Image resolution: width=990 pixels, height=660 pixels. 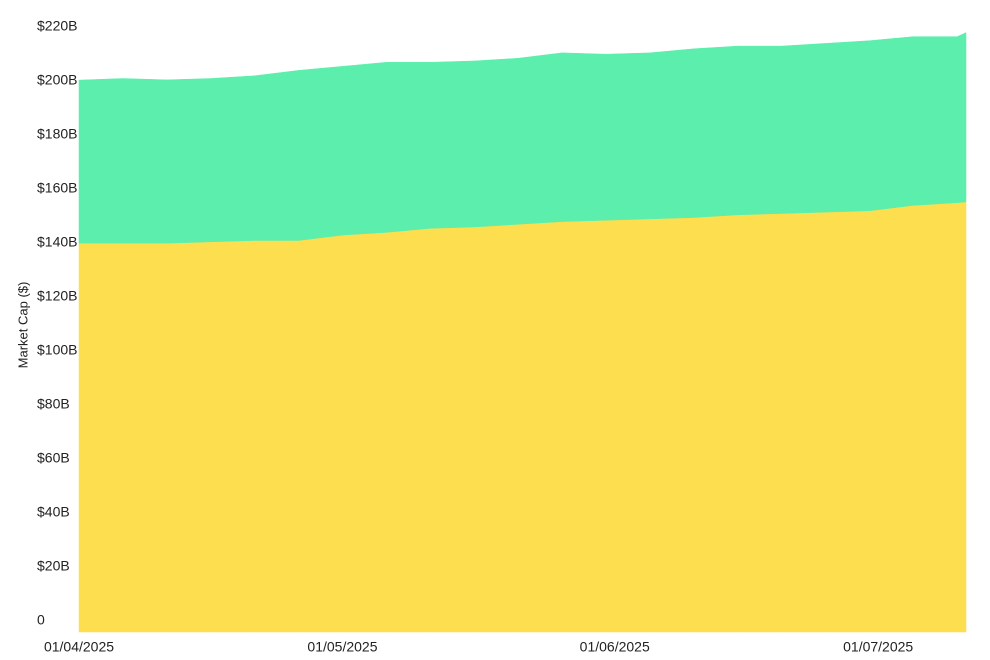 What do you see at coordinates (342, 647) in the screenshot?
I see `x-tick-label: 01/05/2025` at bounding box center [342, 647].